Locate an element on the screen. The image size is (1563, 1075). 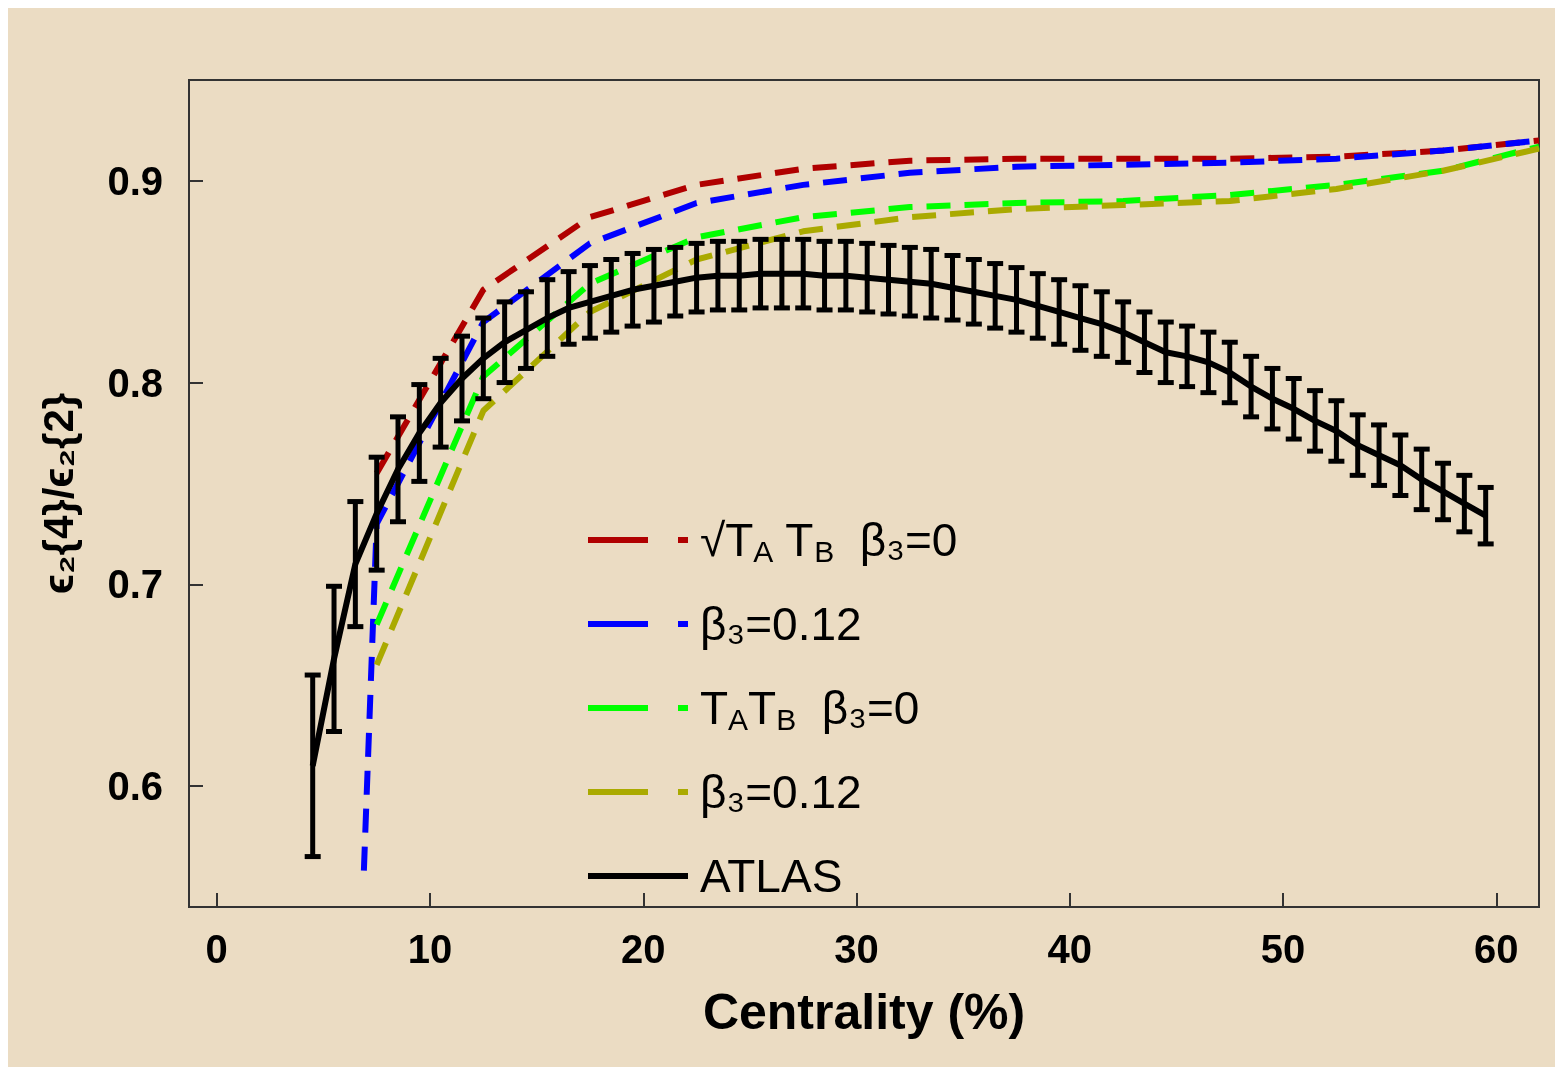
x-tick-label: 10 is located at coordinates (430, 949).